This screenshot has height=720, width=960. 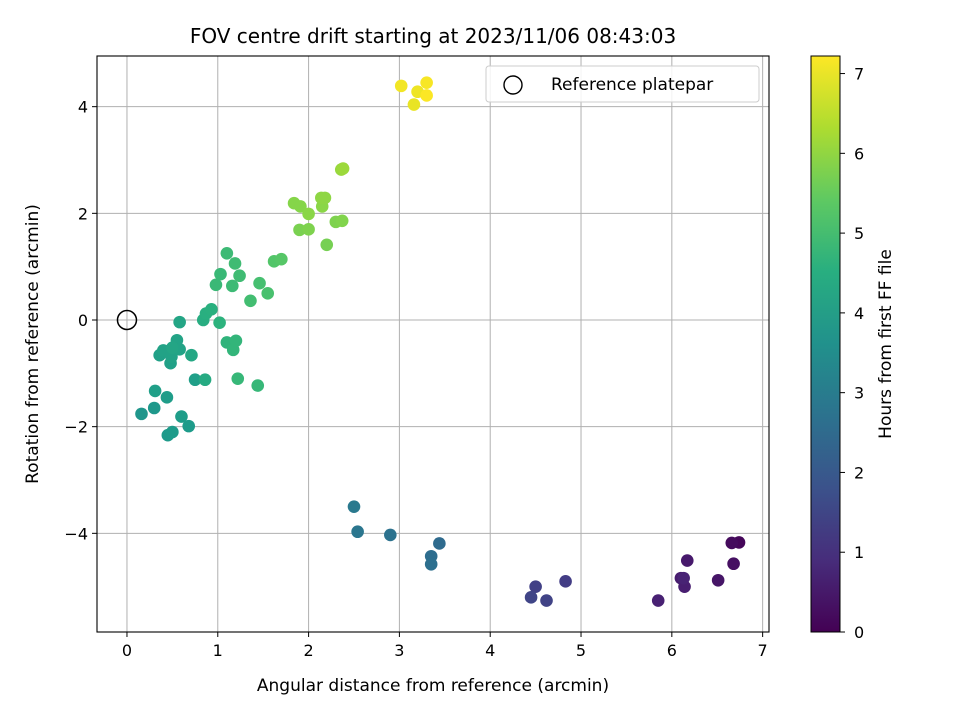 What do you see at coordinates (859, 472) in the screenshot?
I see `colorbar-tick-label: 2` at bounding box center [859, 472].